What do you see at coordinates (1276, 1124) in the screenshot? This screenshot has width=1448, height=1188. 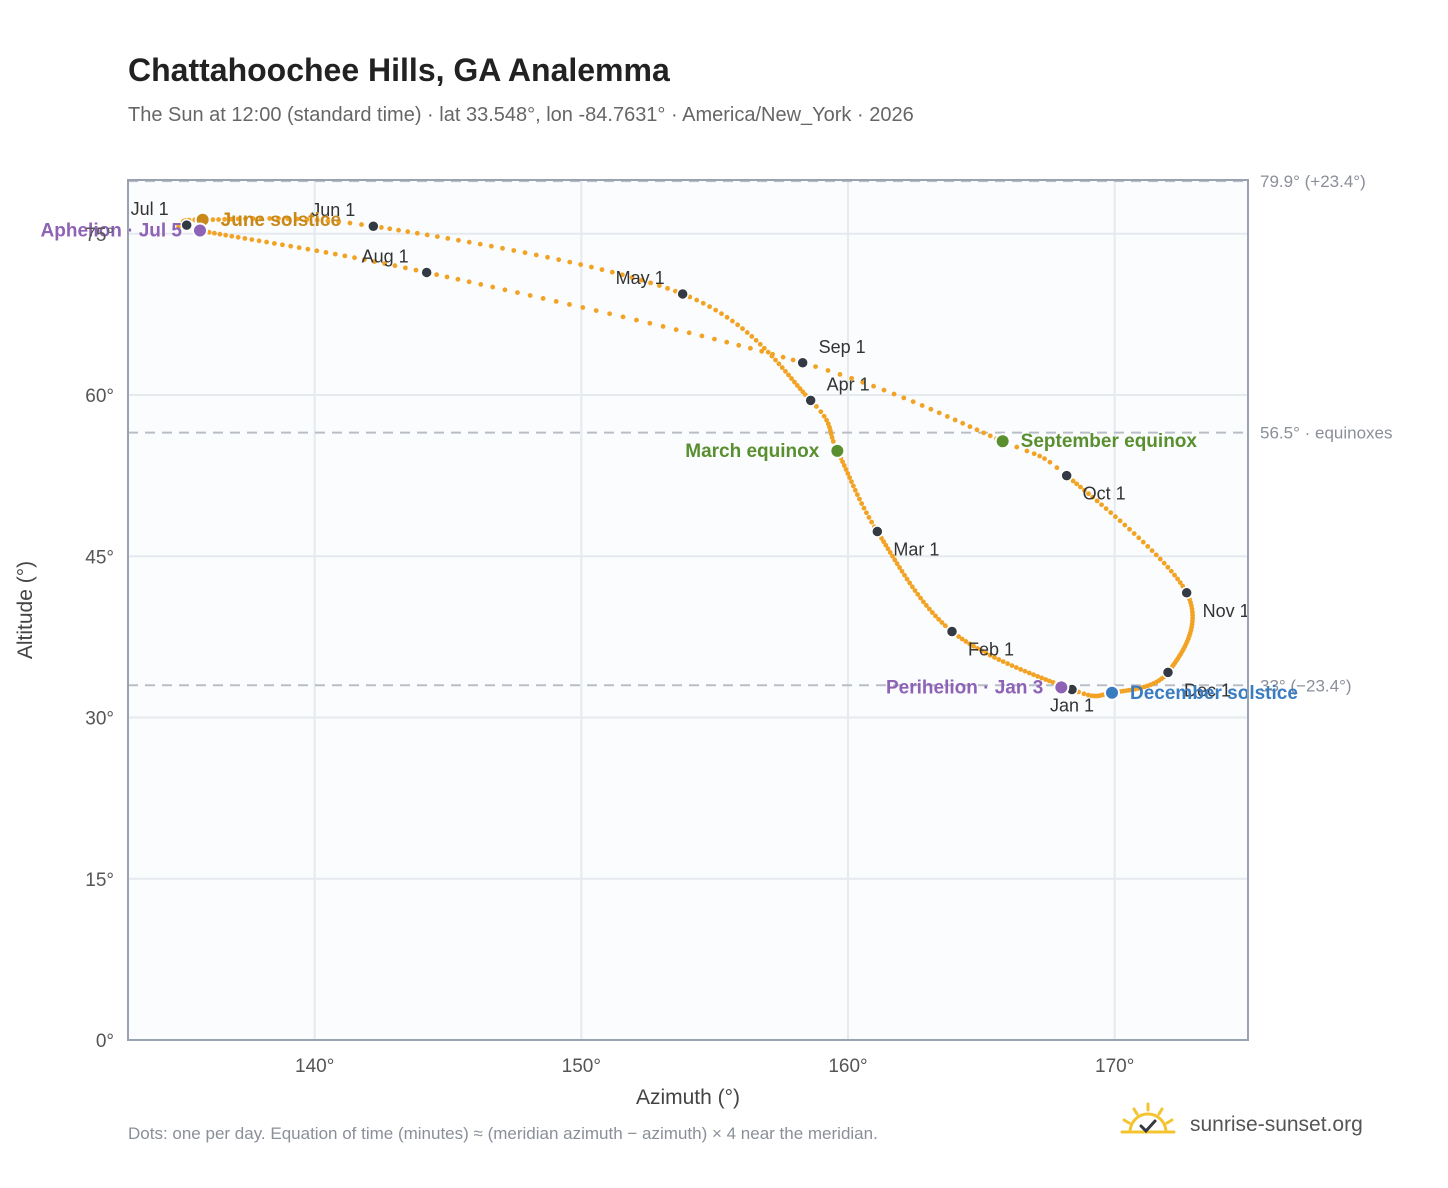 I see `brand-text: sunrise-sunset.org` at bounding box center [1276, 1124].